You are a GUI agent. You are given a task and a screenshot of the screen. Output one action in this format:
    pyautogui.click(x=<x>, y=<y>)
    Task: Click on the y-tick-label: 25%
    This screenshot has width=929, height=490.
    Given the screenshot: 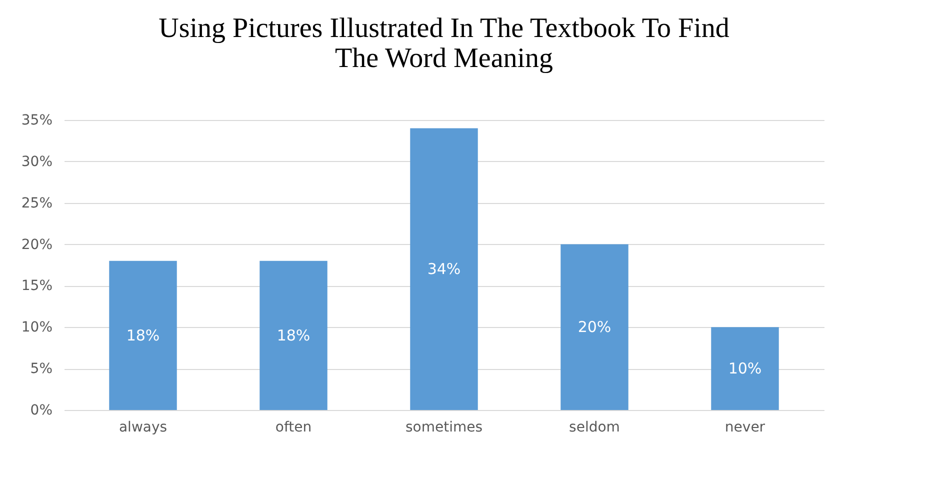 What is the action you would take?
    pyautogui.click(x=36, y=203)
    